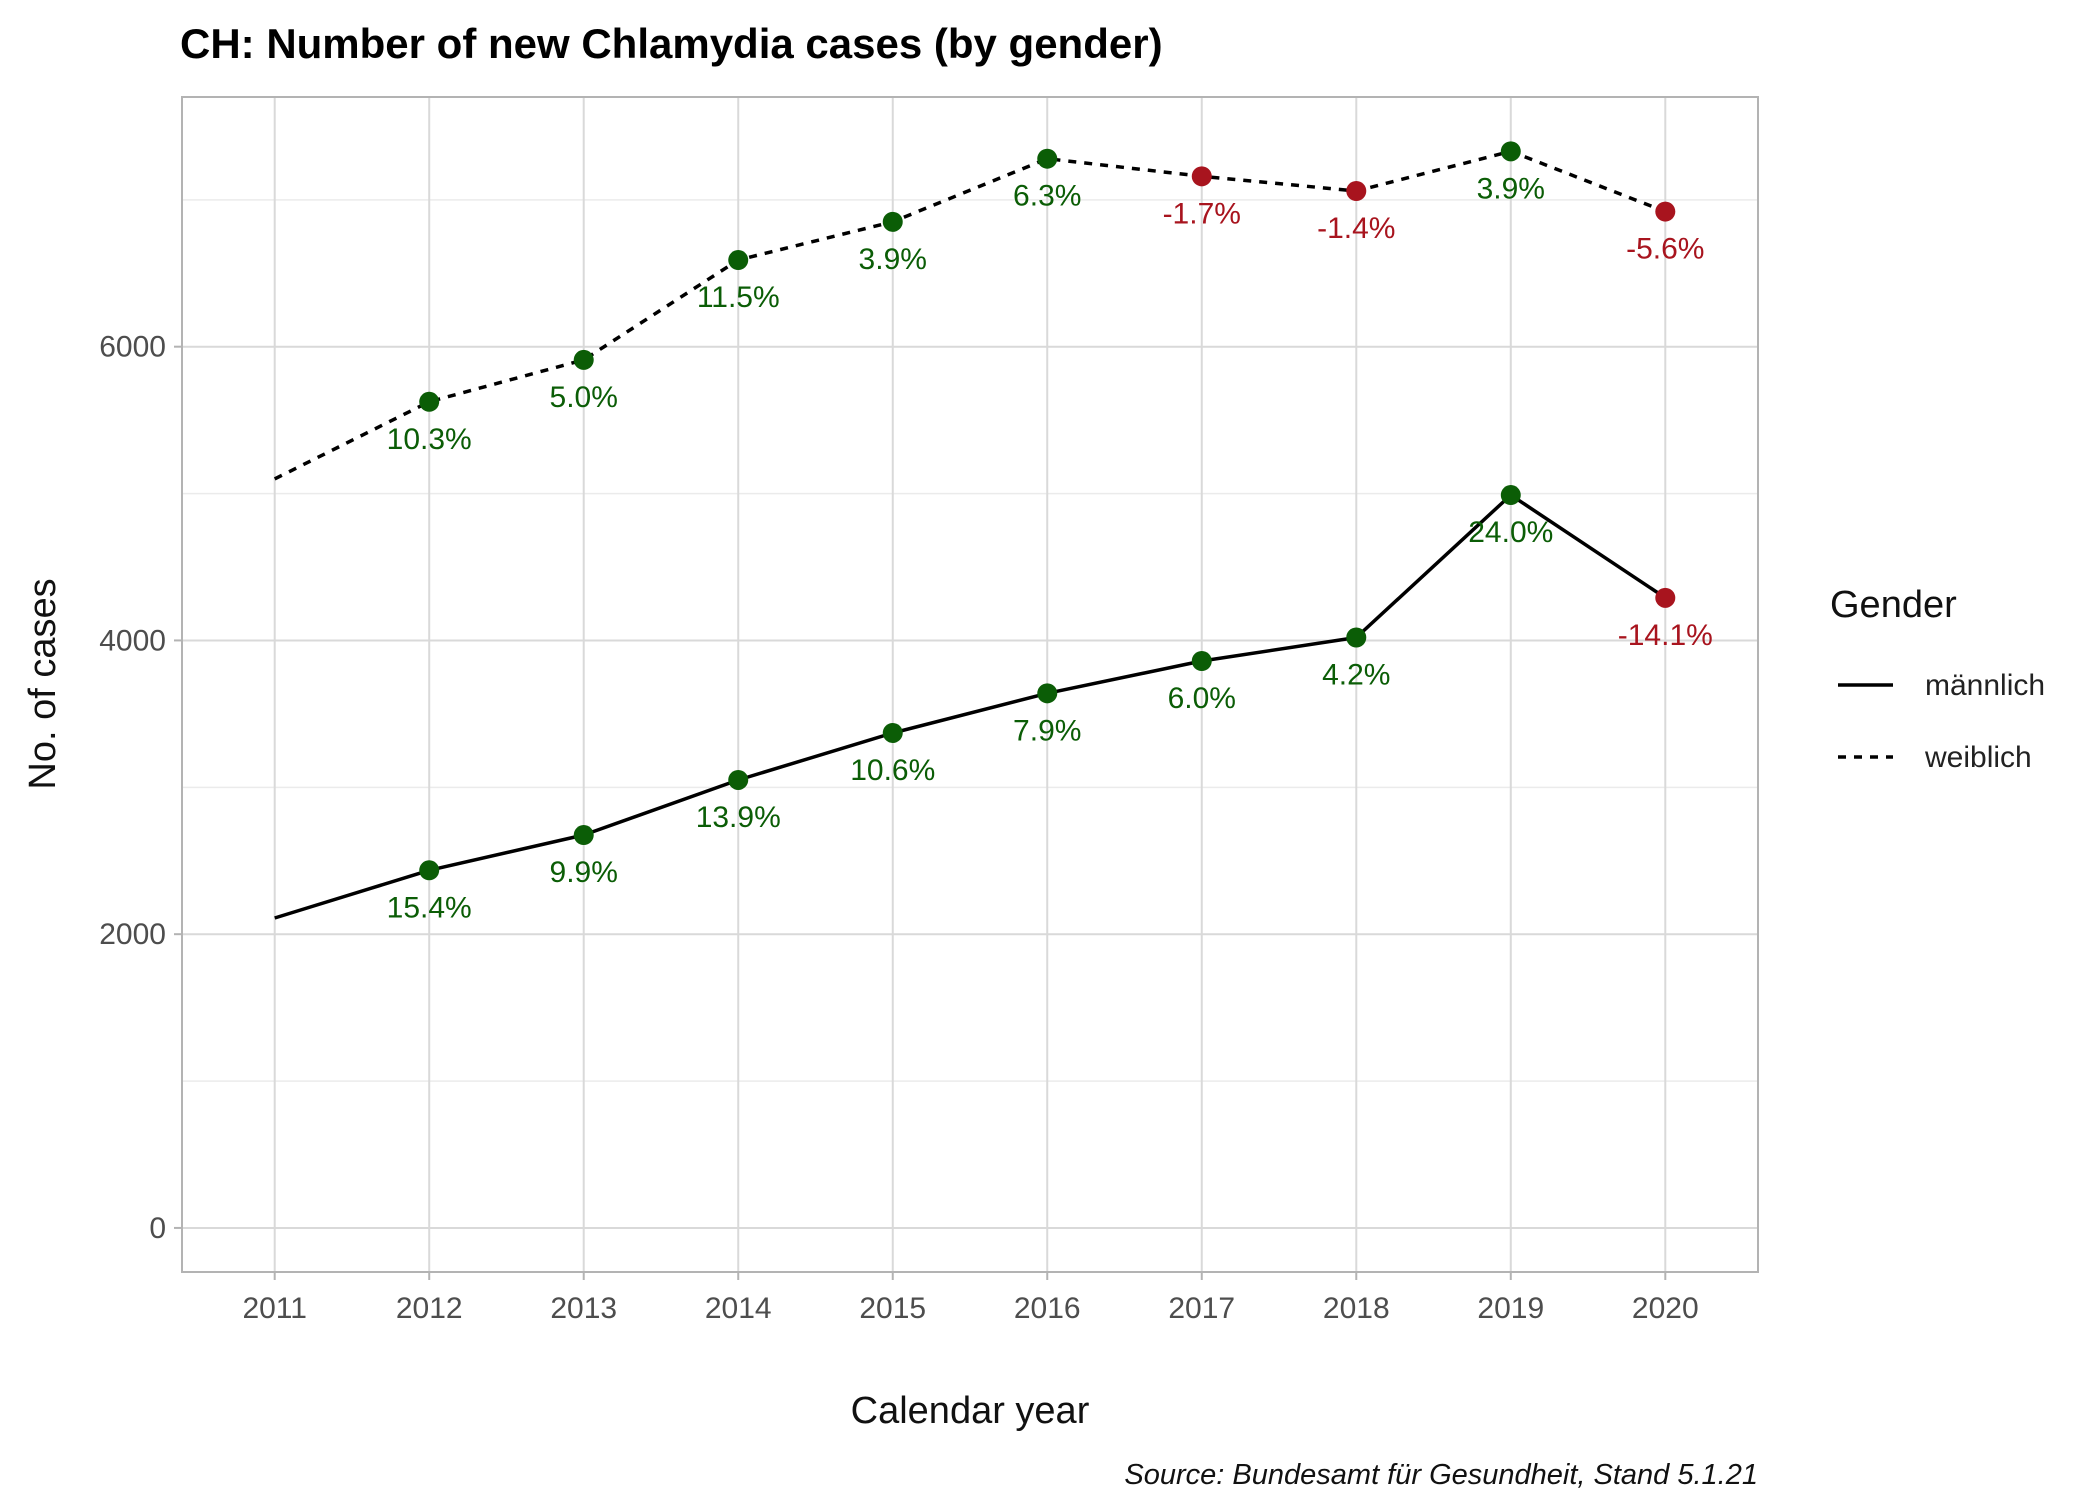 The image size is (2100, 1500). I want to click on x-tick-label: 2020, so click(1665, 1308).